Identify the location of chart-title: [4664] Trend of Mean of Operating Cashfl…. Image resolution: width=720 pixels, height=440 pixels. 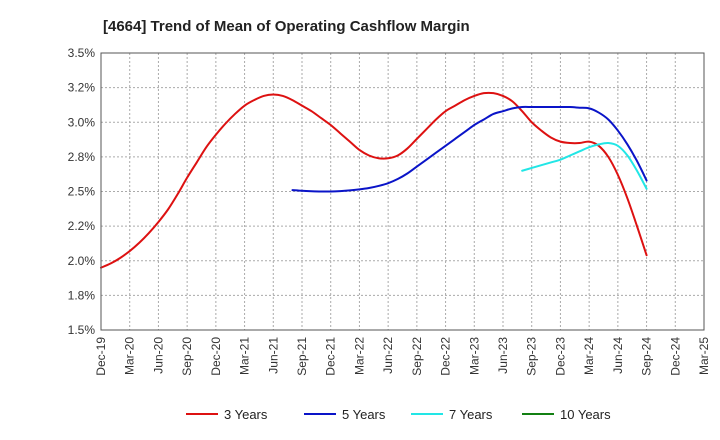
(286, 26).